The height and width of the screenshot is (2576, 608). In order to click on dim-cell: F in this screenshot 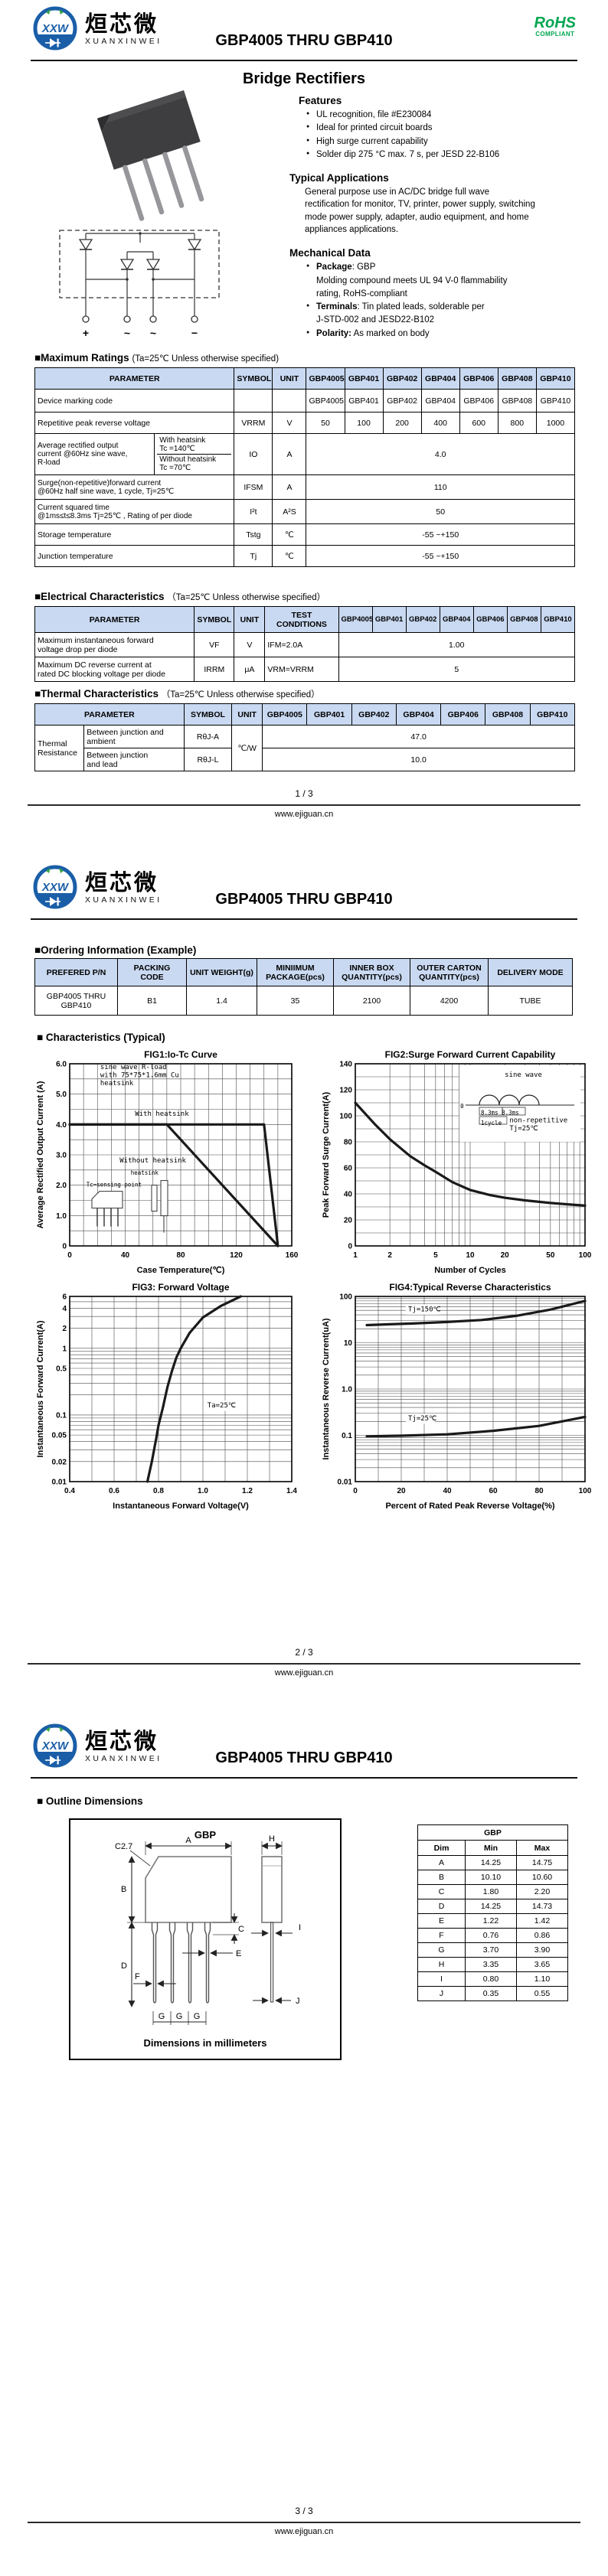, I will do `click(441, 1936)`.